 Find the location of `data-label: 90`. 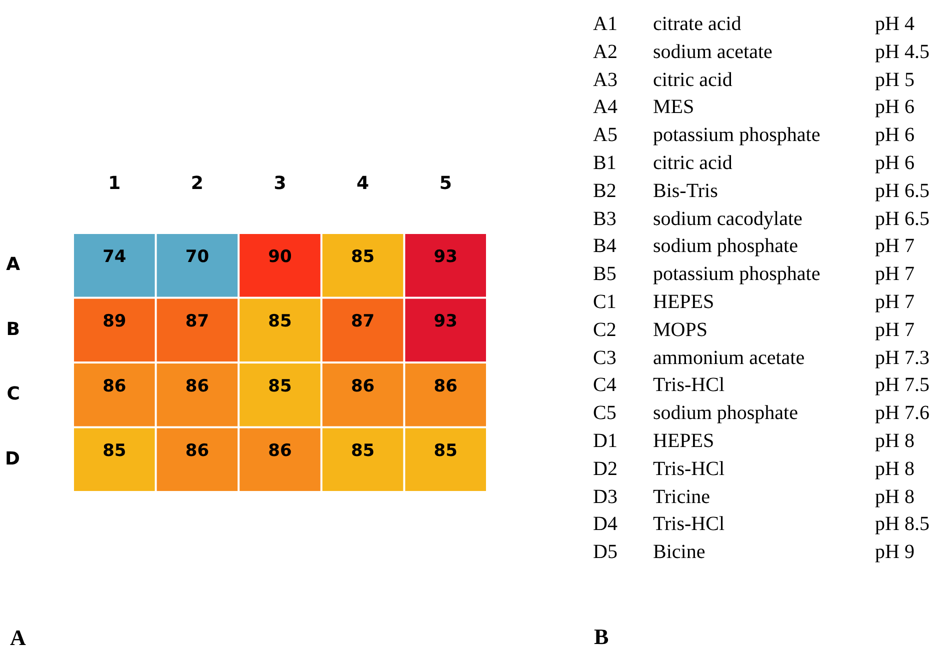

data-label: 90 is located at coordinates (280, 256).